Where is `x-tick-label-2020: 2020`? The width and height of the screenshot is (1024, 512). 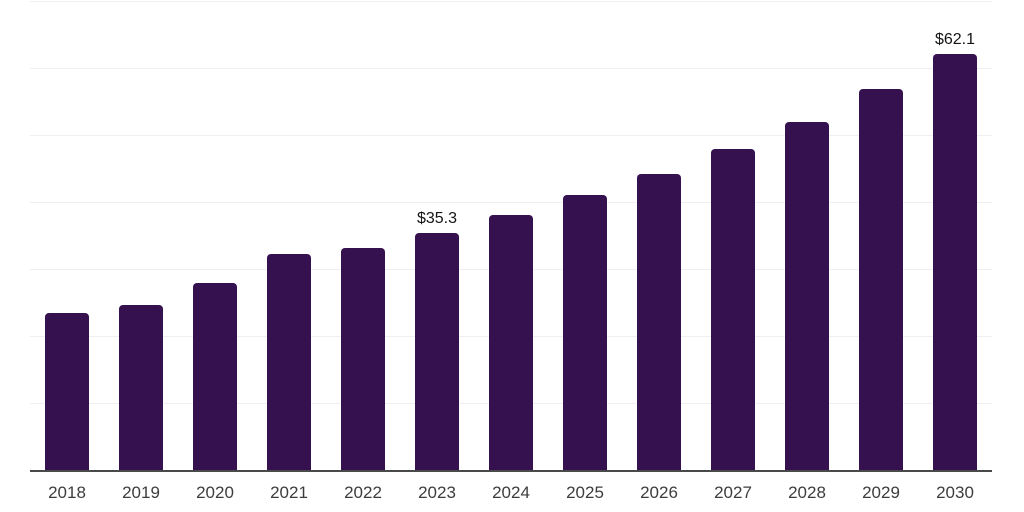 x-tick-label-2020: 2020 is located at coordinates (215, 492).